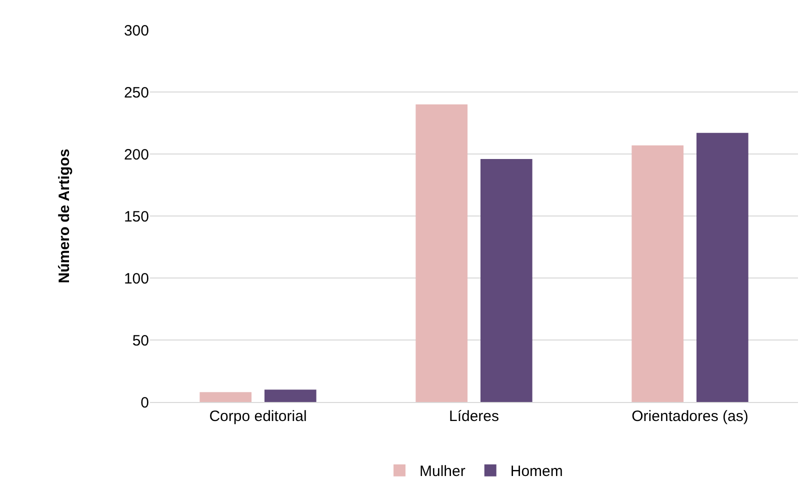 The width and height of the screenshot is (808, 497). What do you see at coordinates (136, 279) in the screenshot?
I see `y-tick-label: 100` at bounding box center [136, 279].